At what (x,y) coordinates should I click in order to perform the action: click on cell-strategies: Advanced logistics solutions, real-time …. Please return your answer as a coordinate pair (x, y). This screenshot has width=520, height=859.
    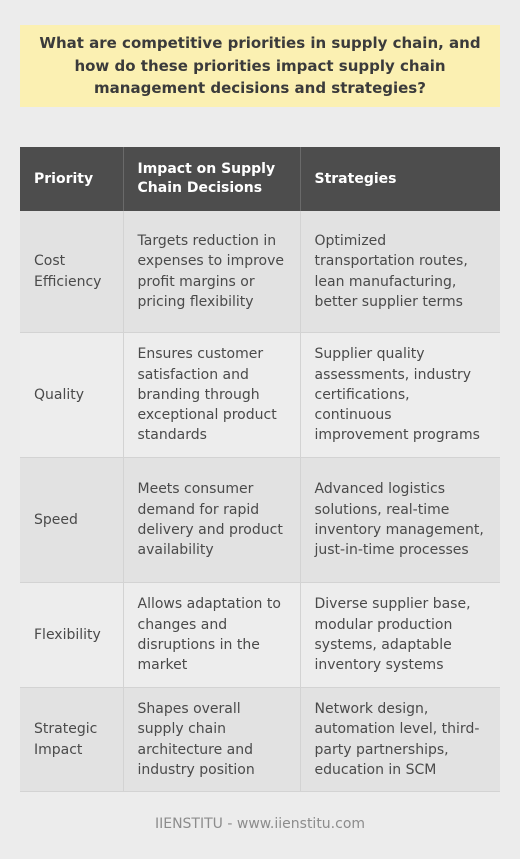
    Looking at the image, I should click on (400, 520).